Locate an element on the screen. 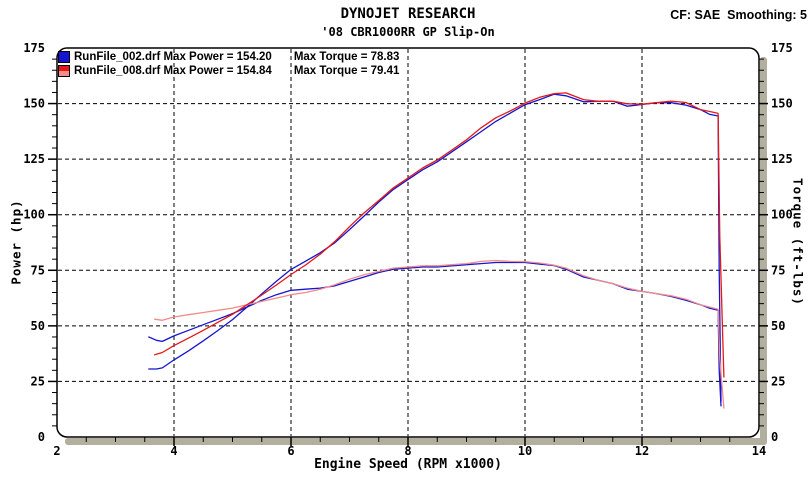 This screenshot has height=482, width=812. torque-tick-label: 75 is located at coordinates (778, 270).